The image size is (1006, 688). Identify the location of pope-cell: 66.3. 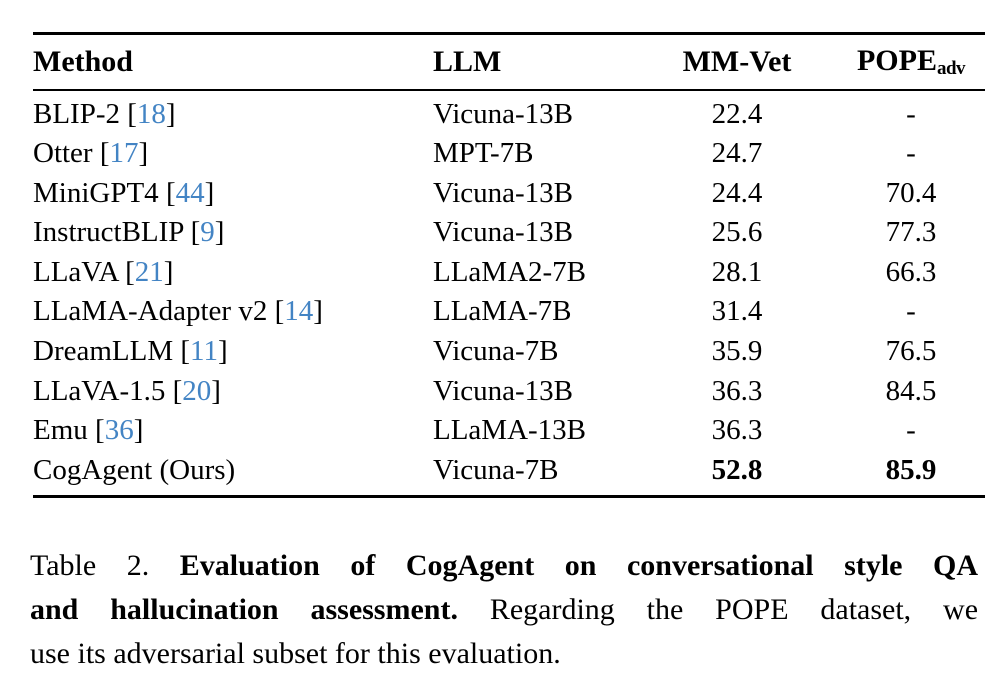
(911, 271).